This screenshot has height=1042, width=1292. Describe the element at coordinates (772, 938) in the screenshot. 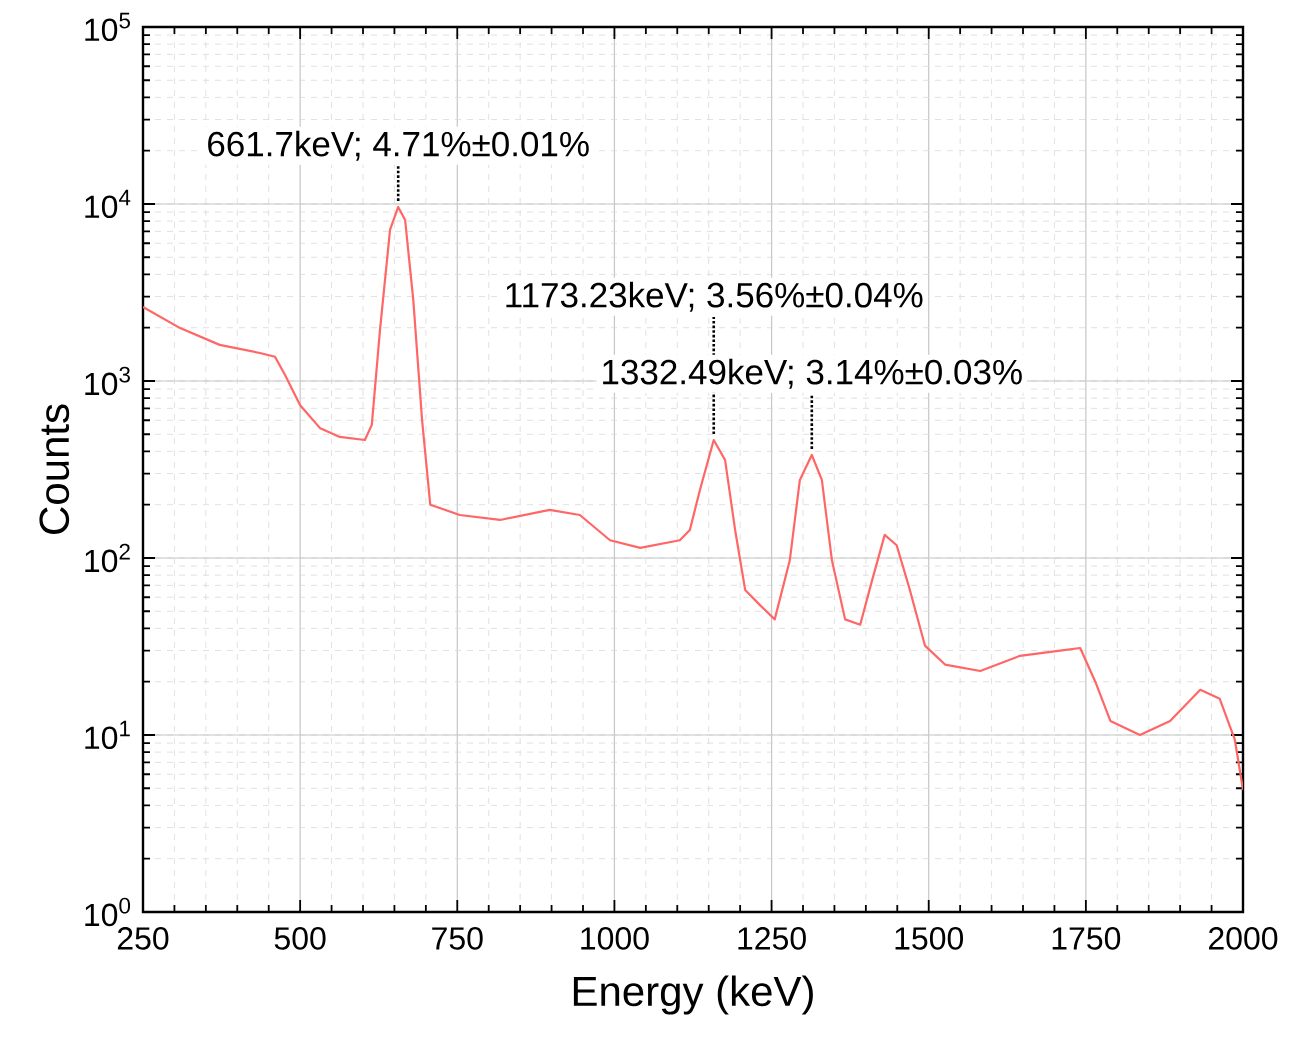

I see `x-tick-label: 1250` at that location.